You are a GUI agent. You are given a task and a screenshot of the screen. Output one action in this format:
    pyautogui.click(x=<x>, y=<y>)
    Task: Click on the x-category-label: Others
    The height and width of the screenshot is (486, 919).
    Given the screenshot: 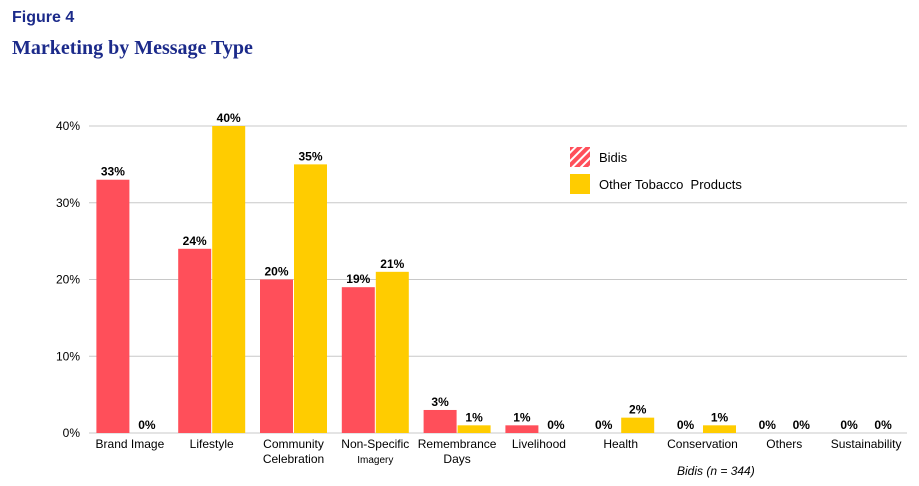 What is the action you would take?
    pyautogui.click(x=784, y=444)
    